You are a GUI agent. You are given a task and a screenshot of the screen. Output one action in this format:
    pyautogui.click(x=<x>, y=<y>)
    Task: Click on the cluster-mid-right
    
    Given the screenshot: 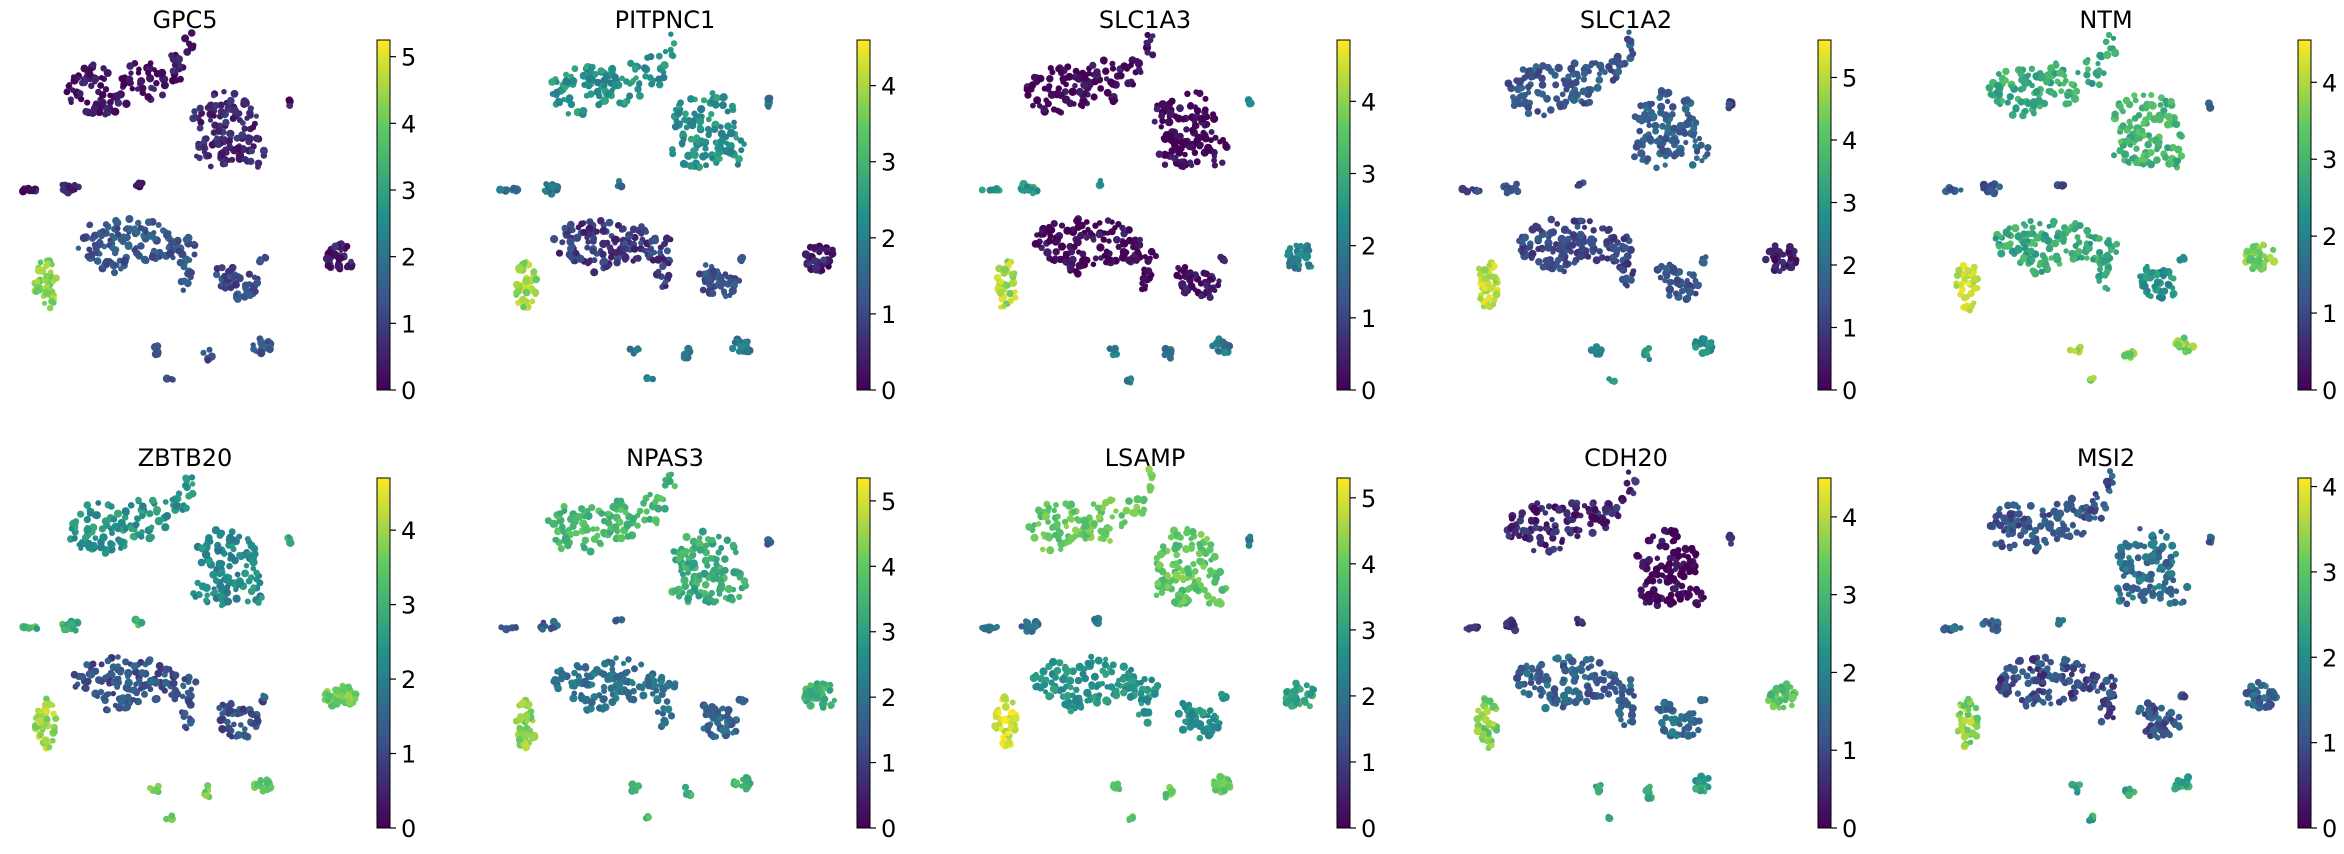 What is the action you would take?
    pyautogui.click(x=1200, y=277)
    